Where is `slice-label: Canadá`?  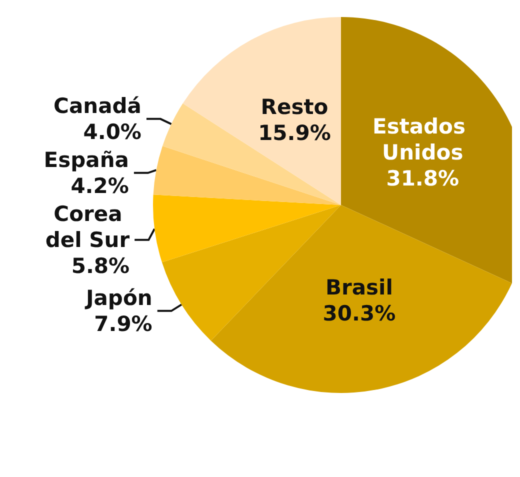
slice-label: Canadá is located at coordinates (98, 106).